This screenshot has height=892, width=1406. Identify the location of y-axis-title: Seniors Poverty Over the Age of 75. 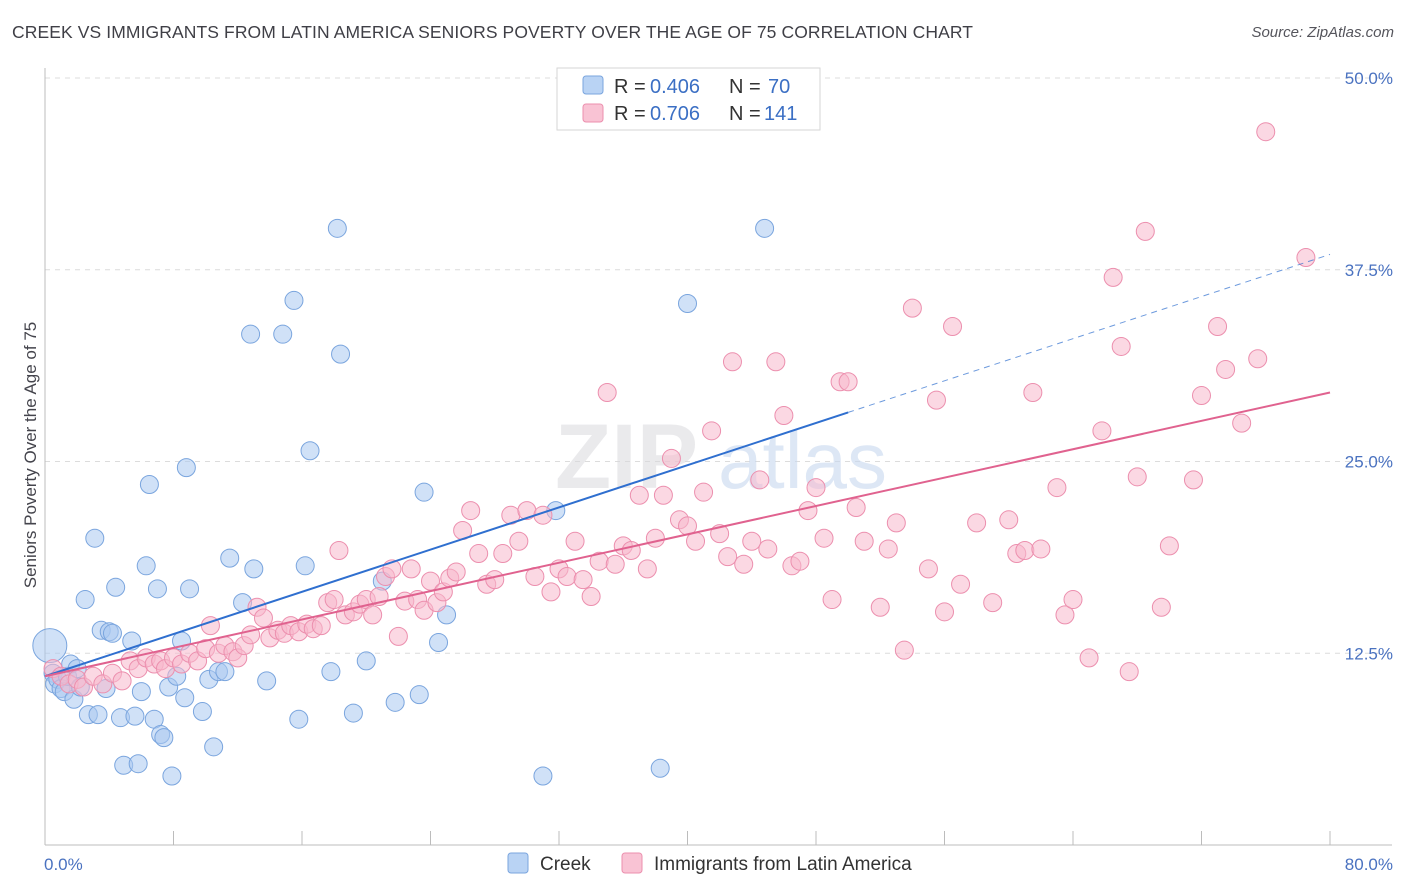
(30, 455).